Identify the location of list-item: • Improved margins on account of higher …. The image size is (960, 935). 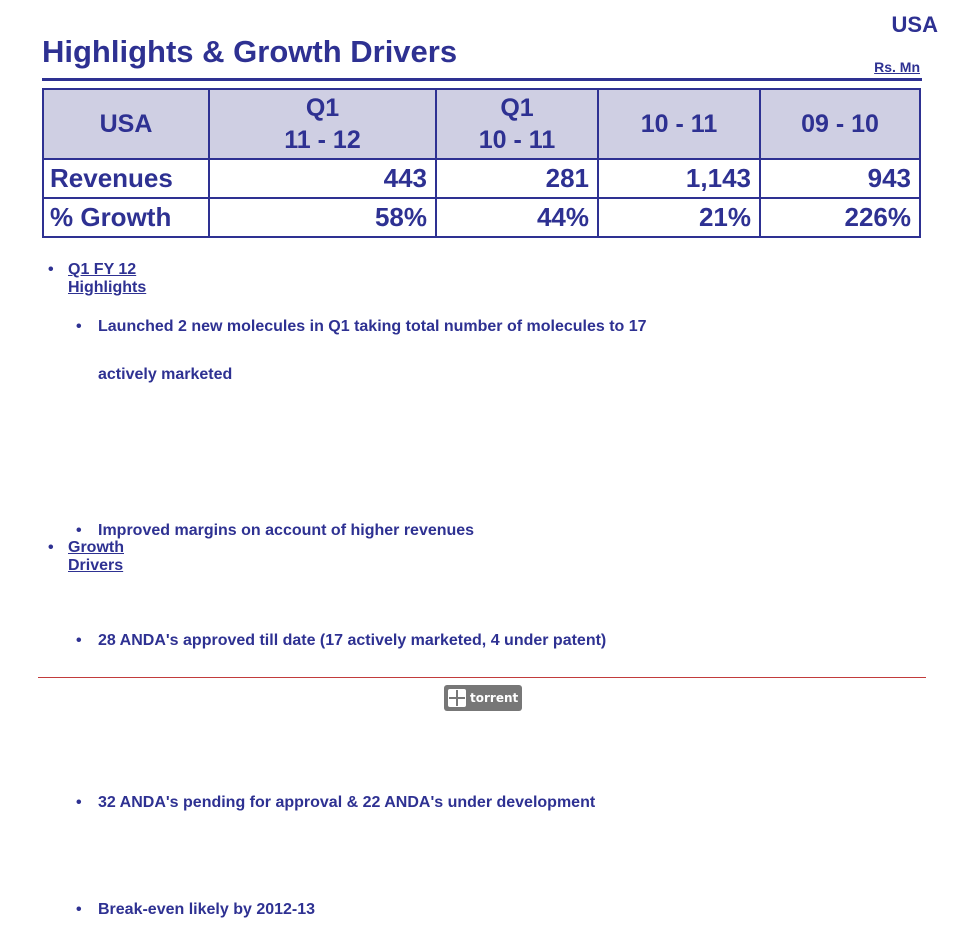
(456, 531).